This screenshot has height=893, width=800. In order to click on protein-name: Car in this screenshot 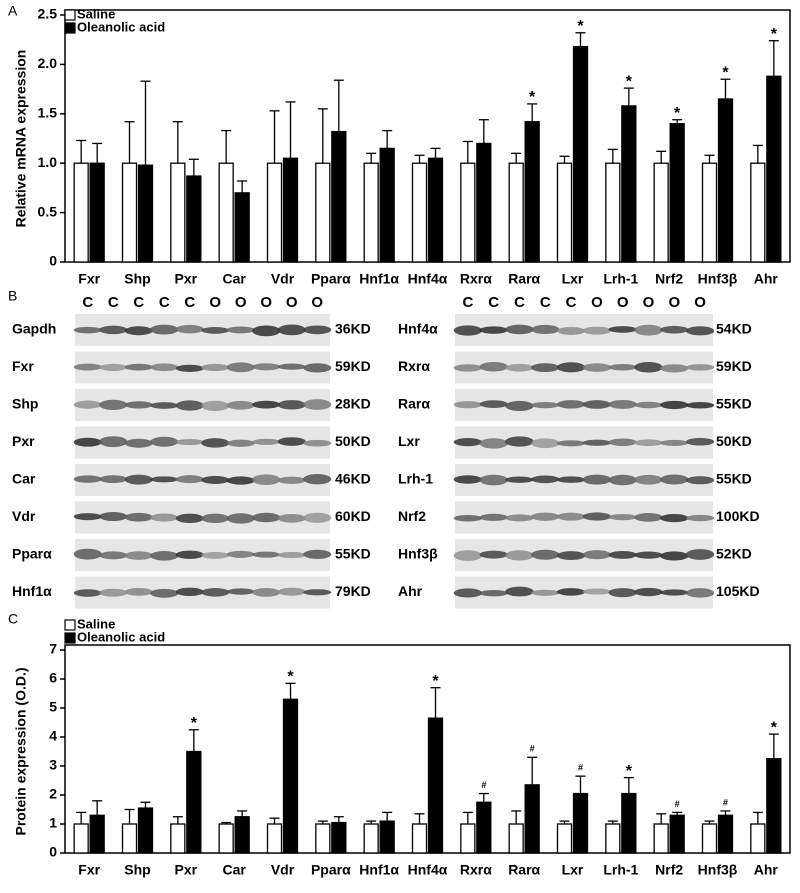, I will do `click(24, 479)`.